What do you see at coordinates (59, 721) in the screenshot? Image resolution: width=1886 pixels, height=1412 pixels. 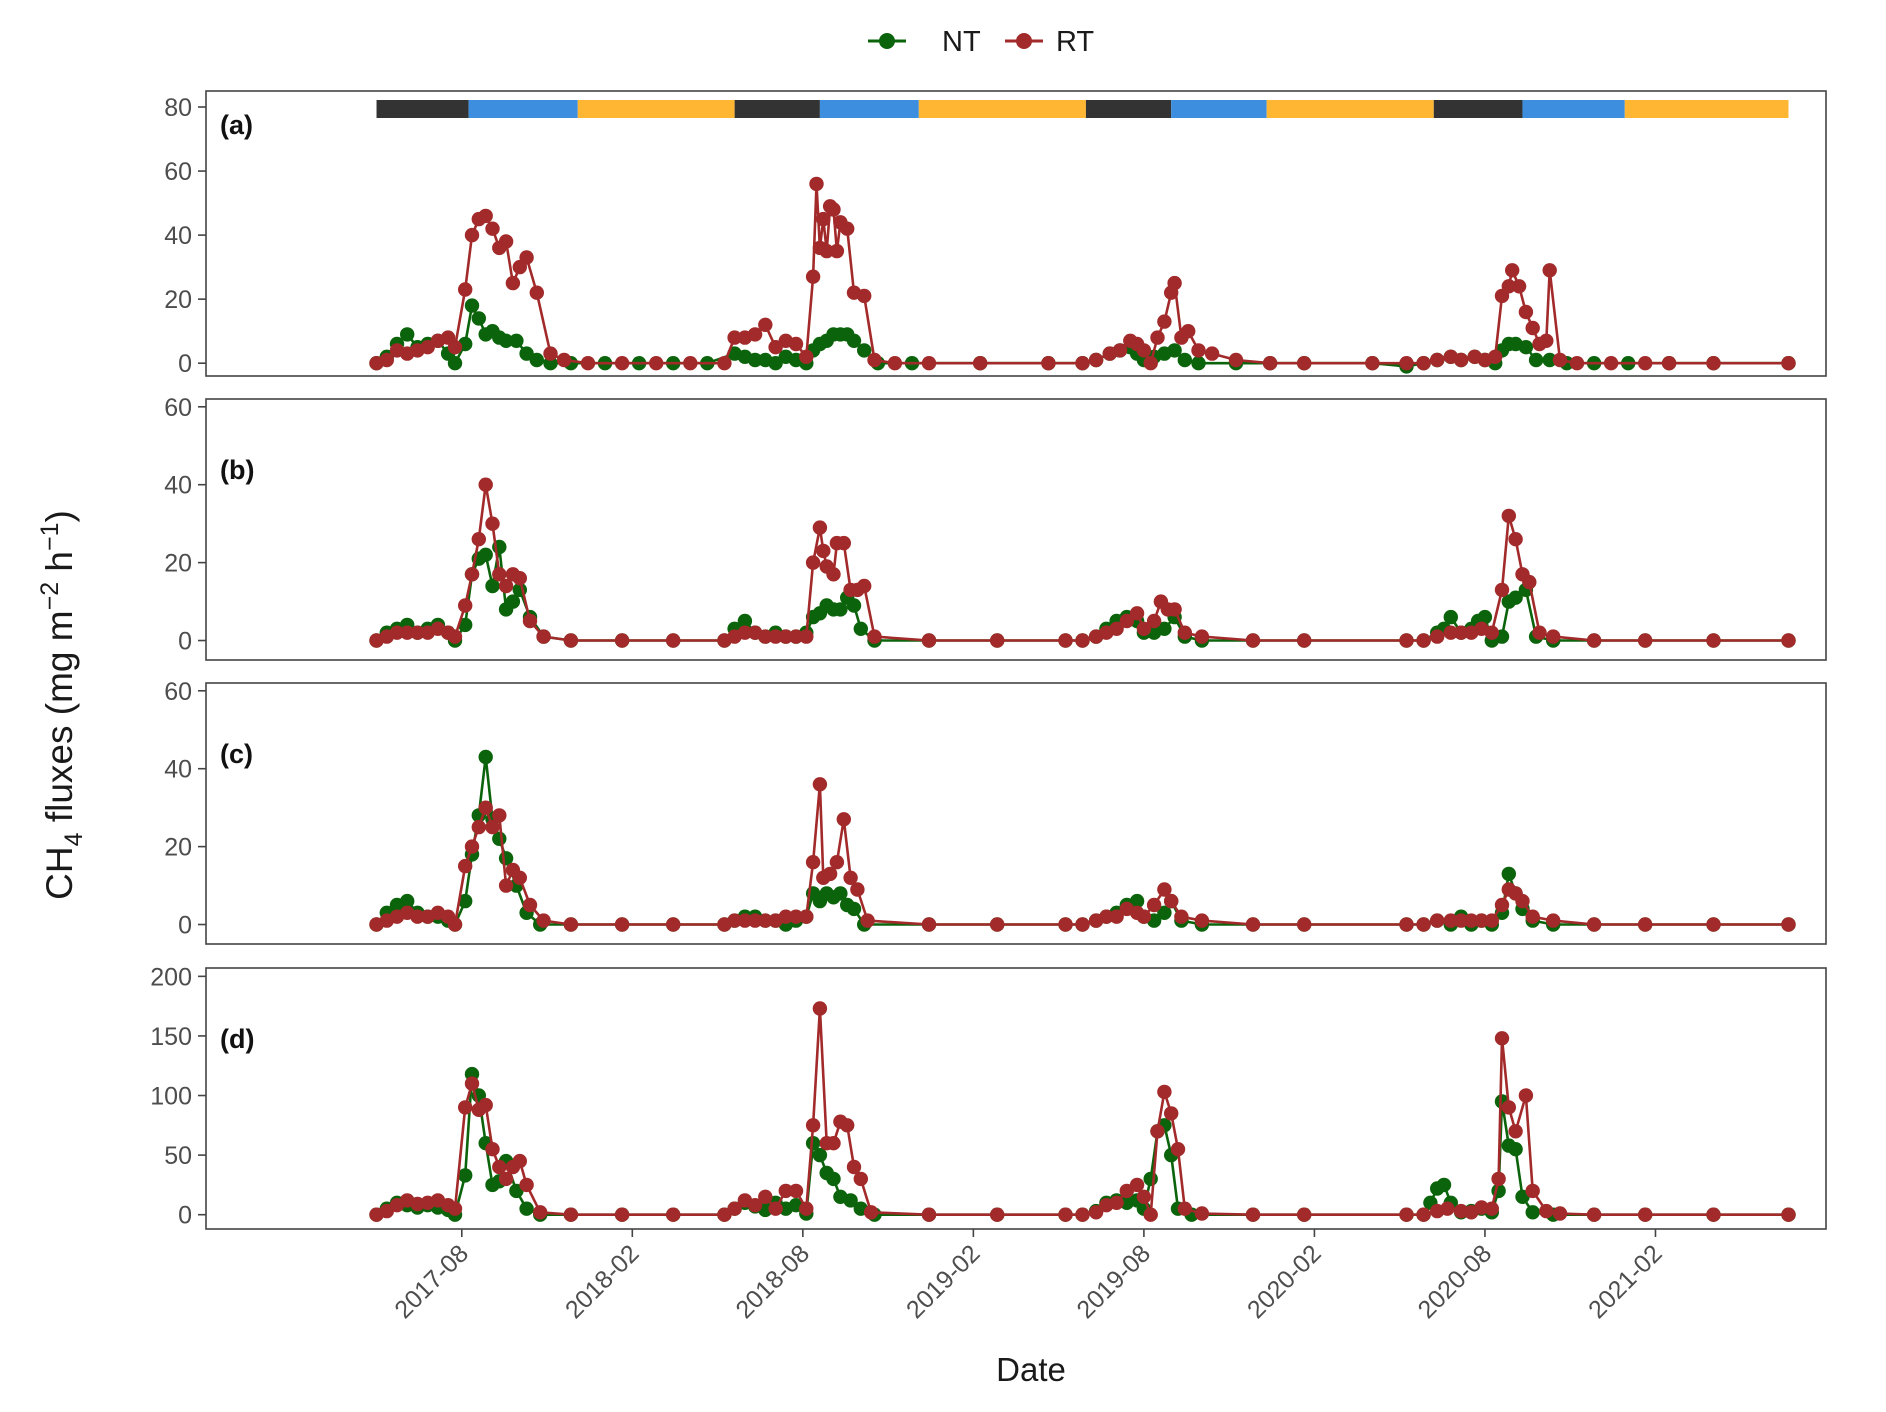 I see `y-axis-title-rest: fluxes (mg m` at bounding box center [59, 721].